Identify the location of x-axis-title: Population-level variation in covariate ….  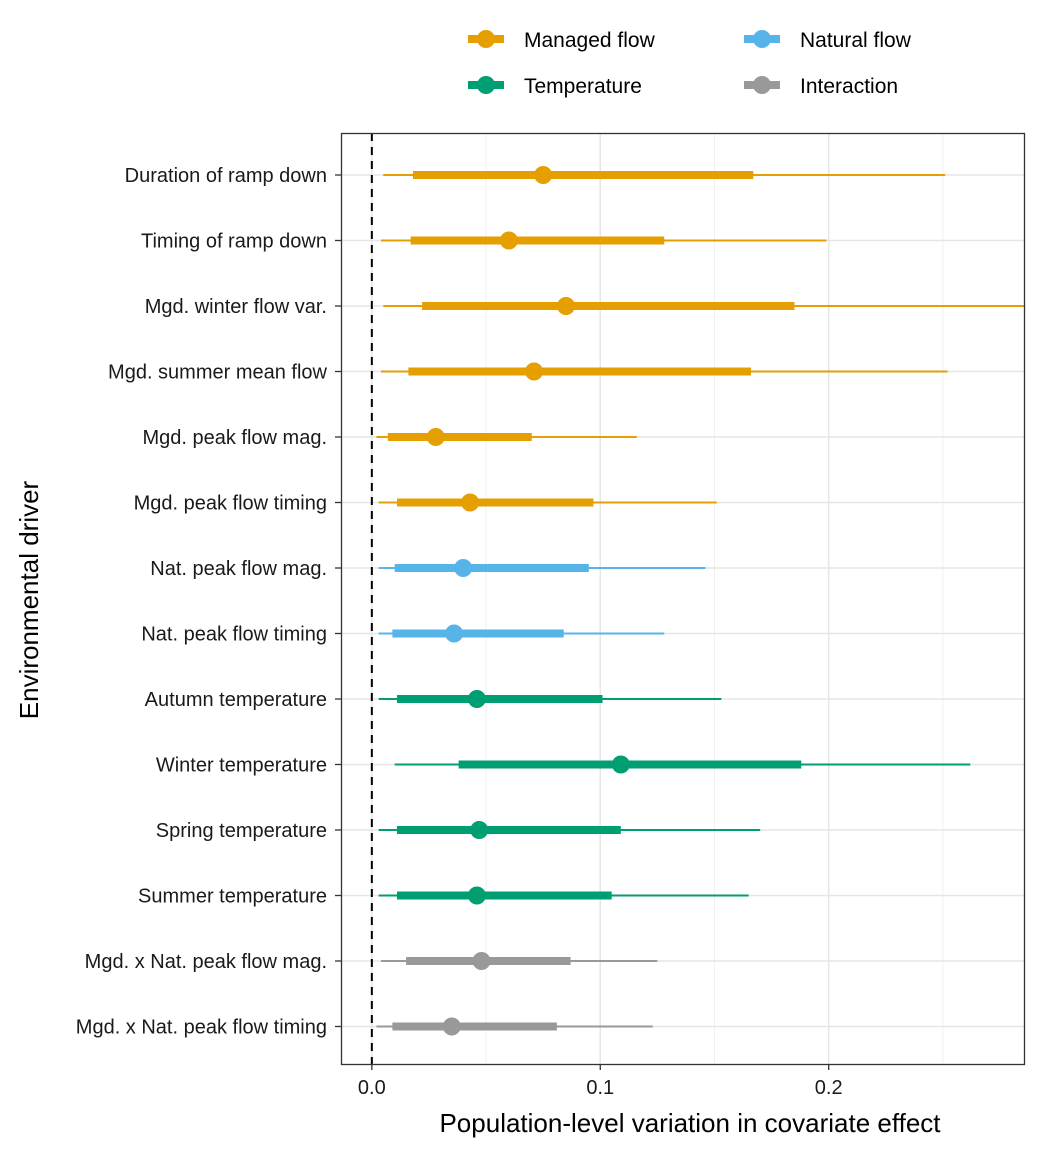
(690, 1123).